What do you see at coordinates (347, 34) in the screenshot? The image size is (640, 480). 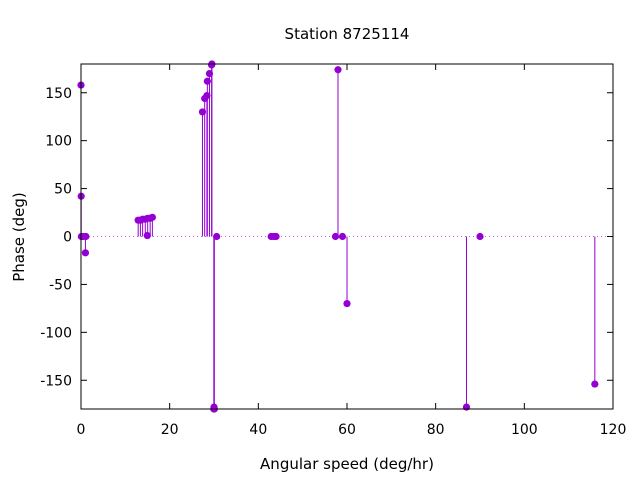 I see `chart-title: Station 8725114` at bounding box center [347, 34].